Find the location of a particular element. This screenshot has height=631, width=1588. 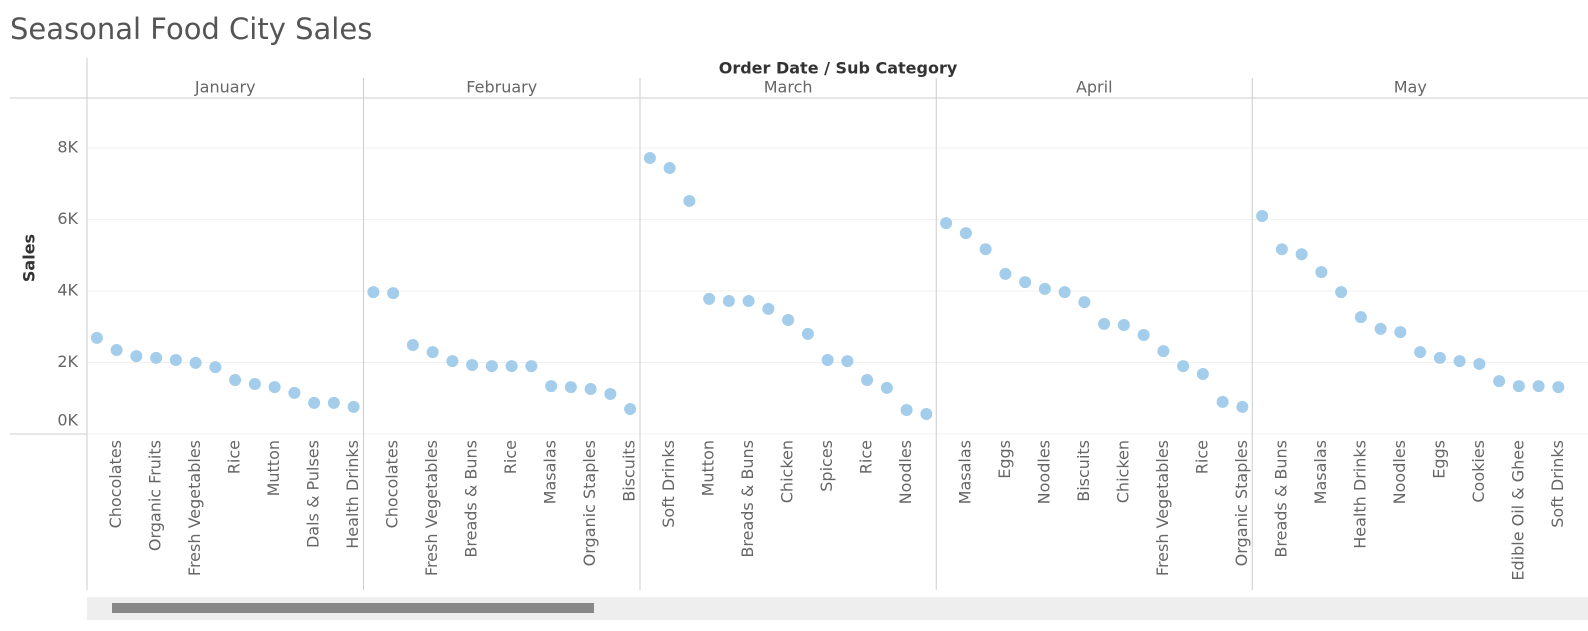

scroll-track is located at coordinates (837, 608).